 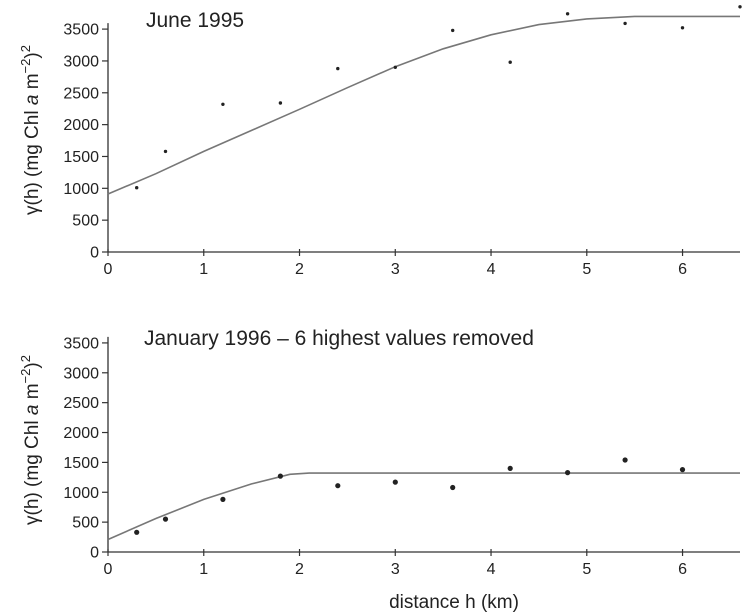 I want to click on x-axis-label: distance h (km), so click(x=454, y=602).